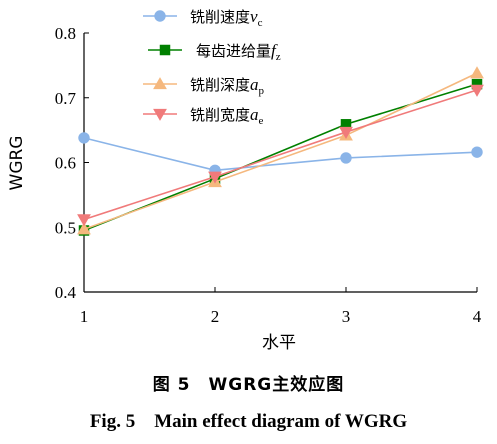  I want to click on series-line, so click(280, 154).